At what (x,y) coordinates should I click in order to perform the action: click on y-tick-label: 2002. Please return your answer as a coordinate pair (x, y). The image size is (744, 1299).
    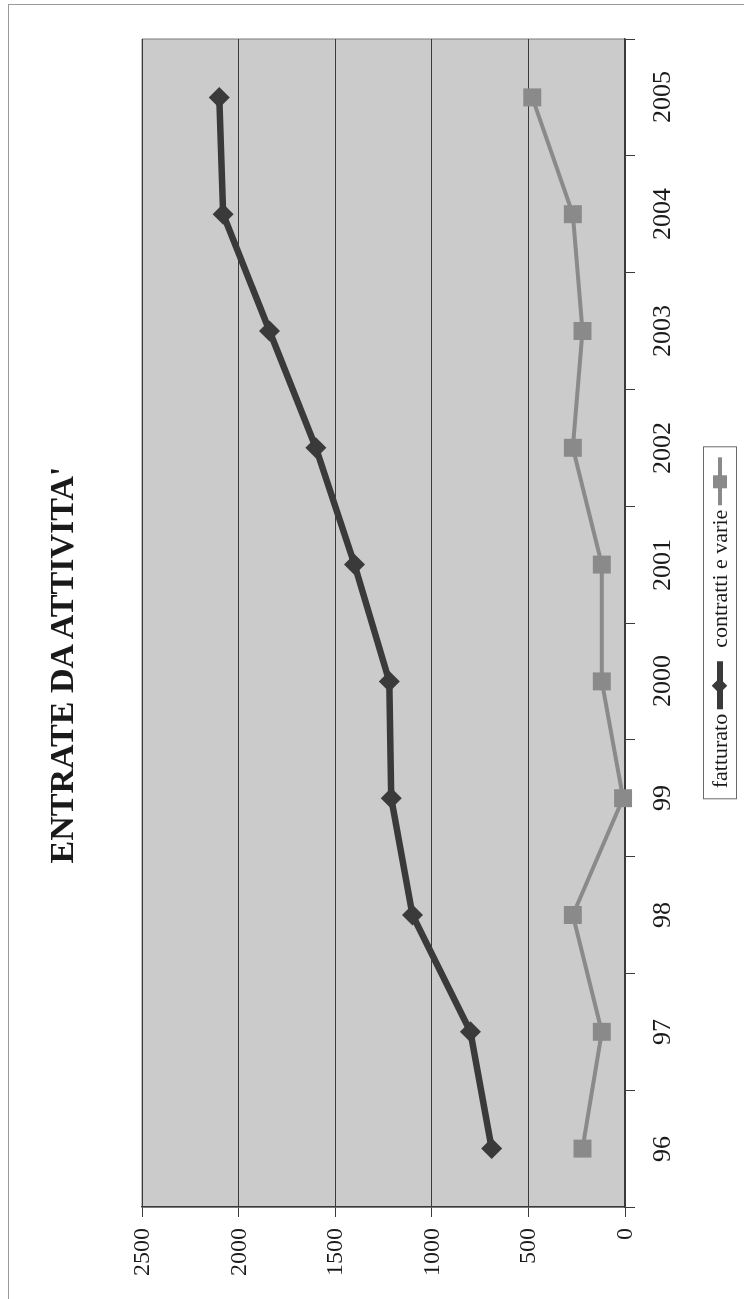
    Looking at the image, I should click on (662, 447).